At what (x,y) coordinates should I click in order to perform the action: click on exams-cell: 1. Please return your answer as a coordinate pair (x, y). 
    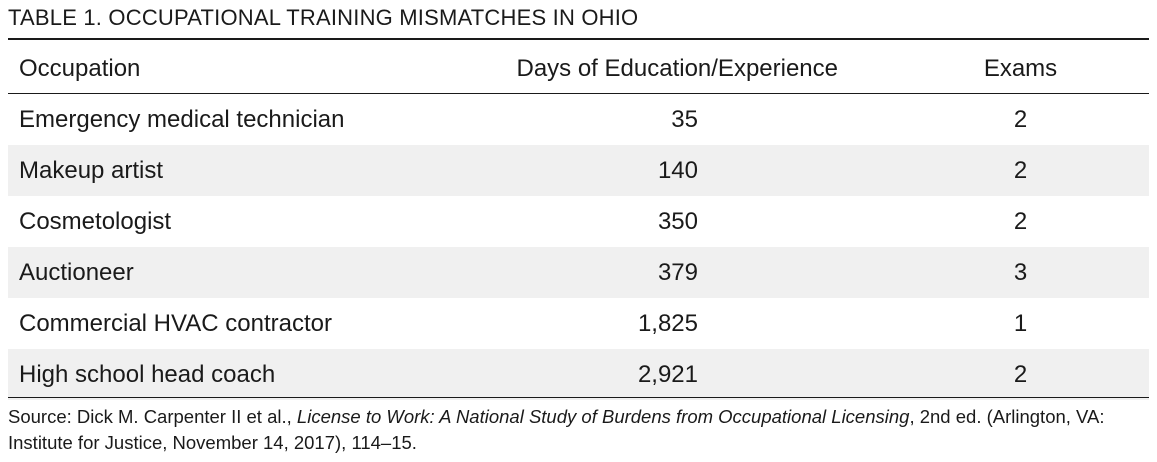
    Looking at the image, I should click on (1020, 323).